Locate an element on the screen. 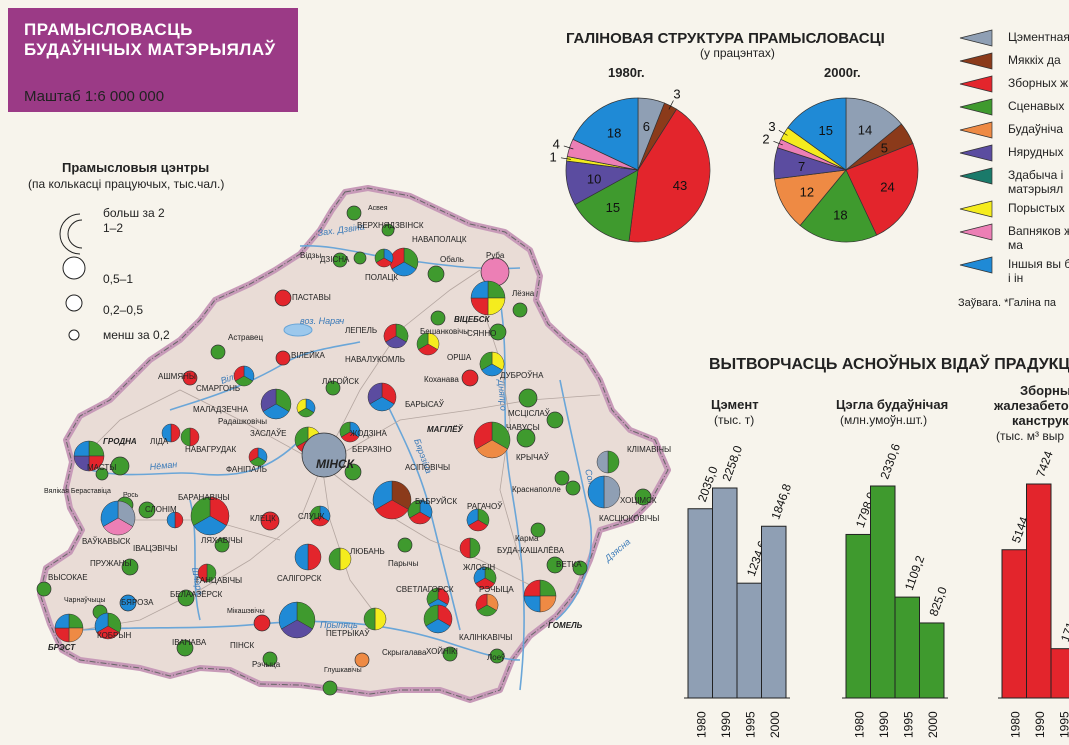 The height and width of the screenshot is (745, 1069). city-label-64: САЛІГОРСК is located at coordinates (299, 578).